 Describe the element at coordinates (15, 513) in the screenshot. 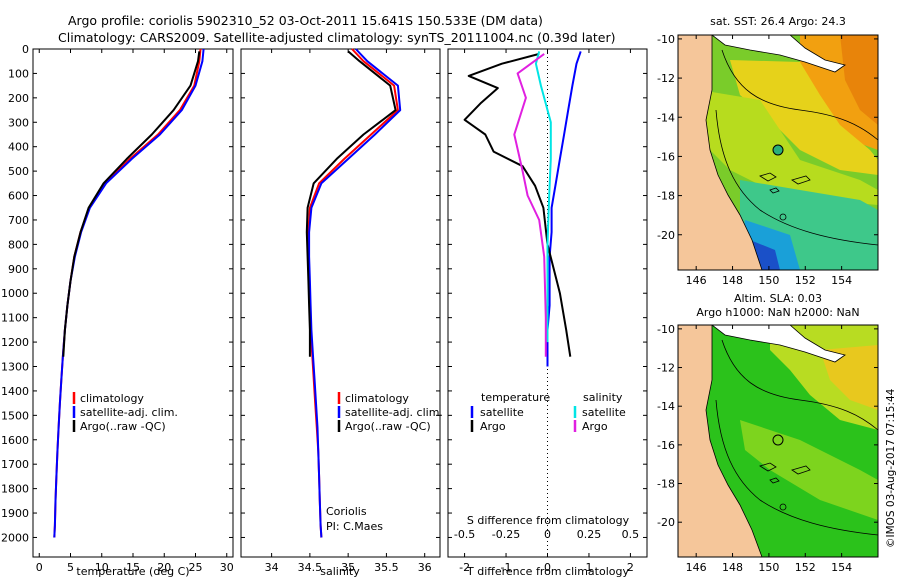

I see `depth-tick-label: 1900` at that location.